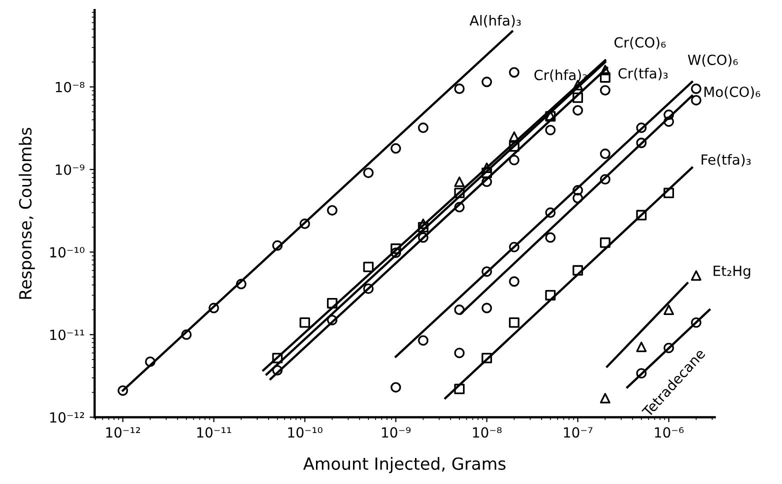 This screenshot has height=484, width=782. Describe the element at coordinates (67, 252) in the screenshot. I see `y-tick-label: 10⁻¹⁰` at that location.